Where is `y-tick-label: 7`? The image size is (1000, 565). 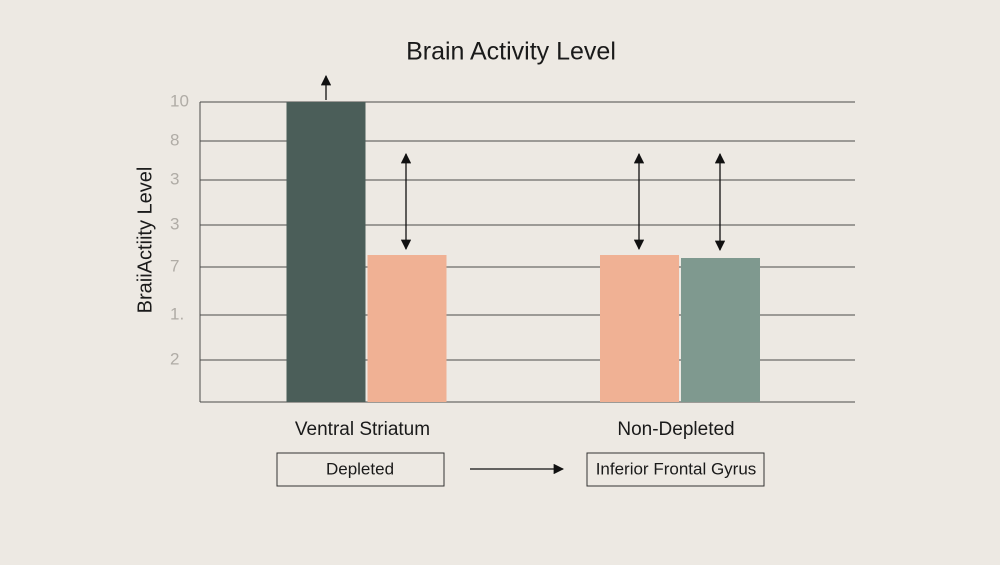 y-tick-label: 7 is located at coordinates (174, 265).